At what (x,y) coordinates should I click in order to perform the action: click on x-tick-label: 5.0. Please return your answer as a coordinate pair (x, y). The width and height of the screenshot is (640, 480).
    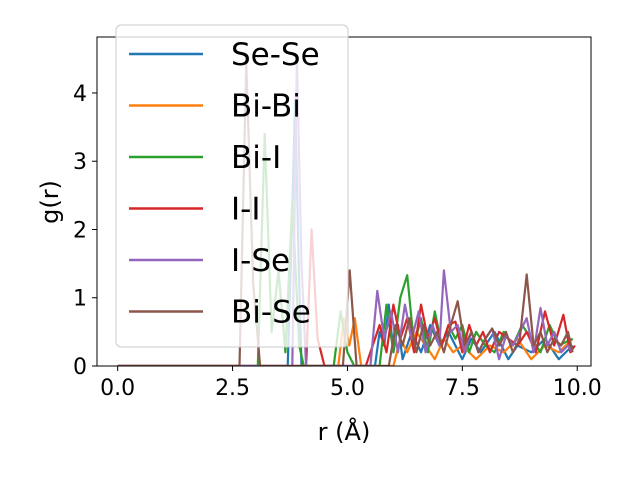
    Looking at the image, I should click on (347, 388).